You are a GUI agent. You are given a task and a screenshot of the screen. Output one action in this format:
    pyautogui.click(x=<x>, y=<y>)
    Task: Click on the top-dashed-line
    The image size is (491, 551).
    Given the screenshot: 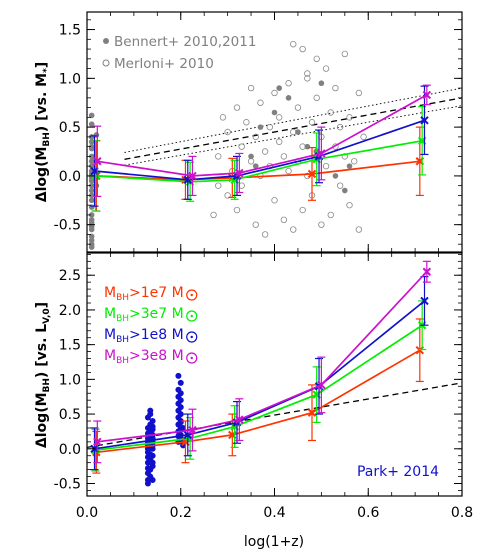 What is the action you would take?
    pyautogui.click(x=293, y=128)
    